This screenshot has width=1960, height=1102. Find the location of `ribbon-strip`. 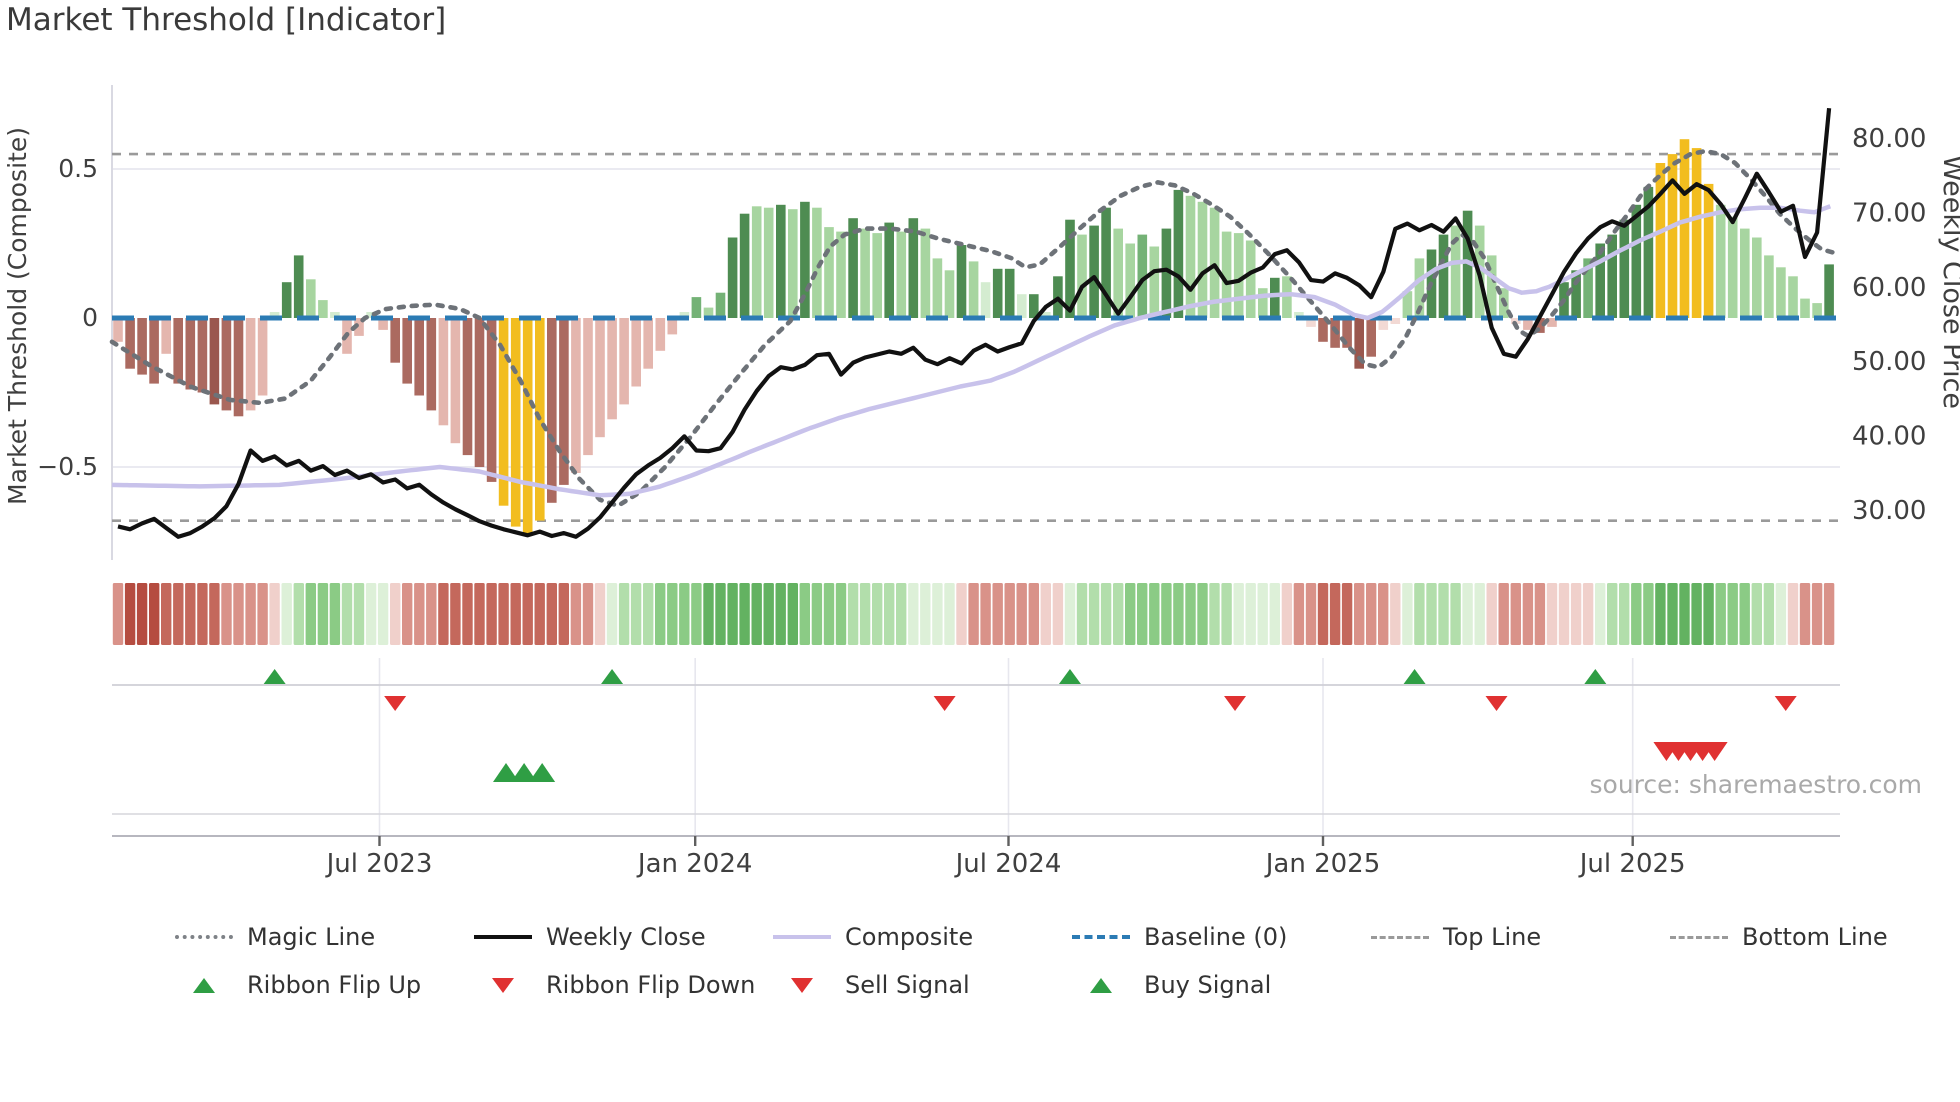

ribbon-strip is located at coordinates (973, 614).